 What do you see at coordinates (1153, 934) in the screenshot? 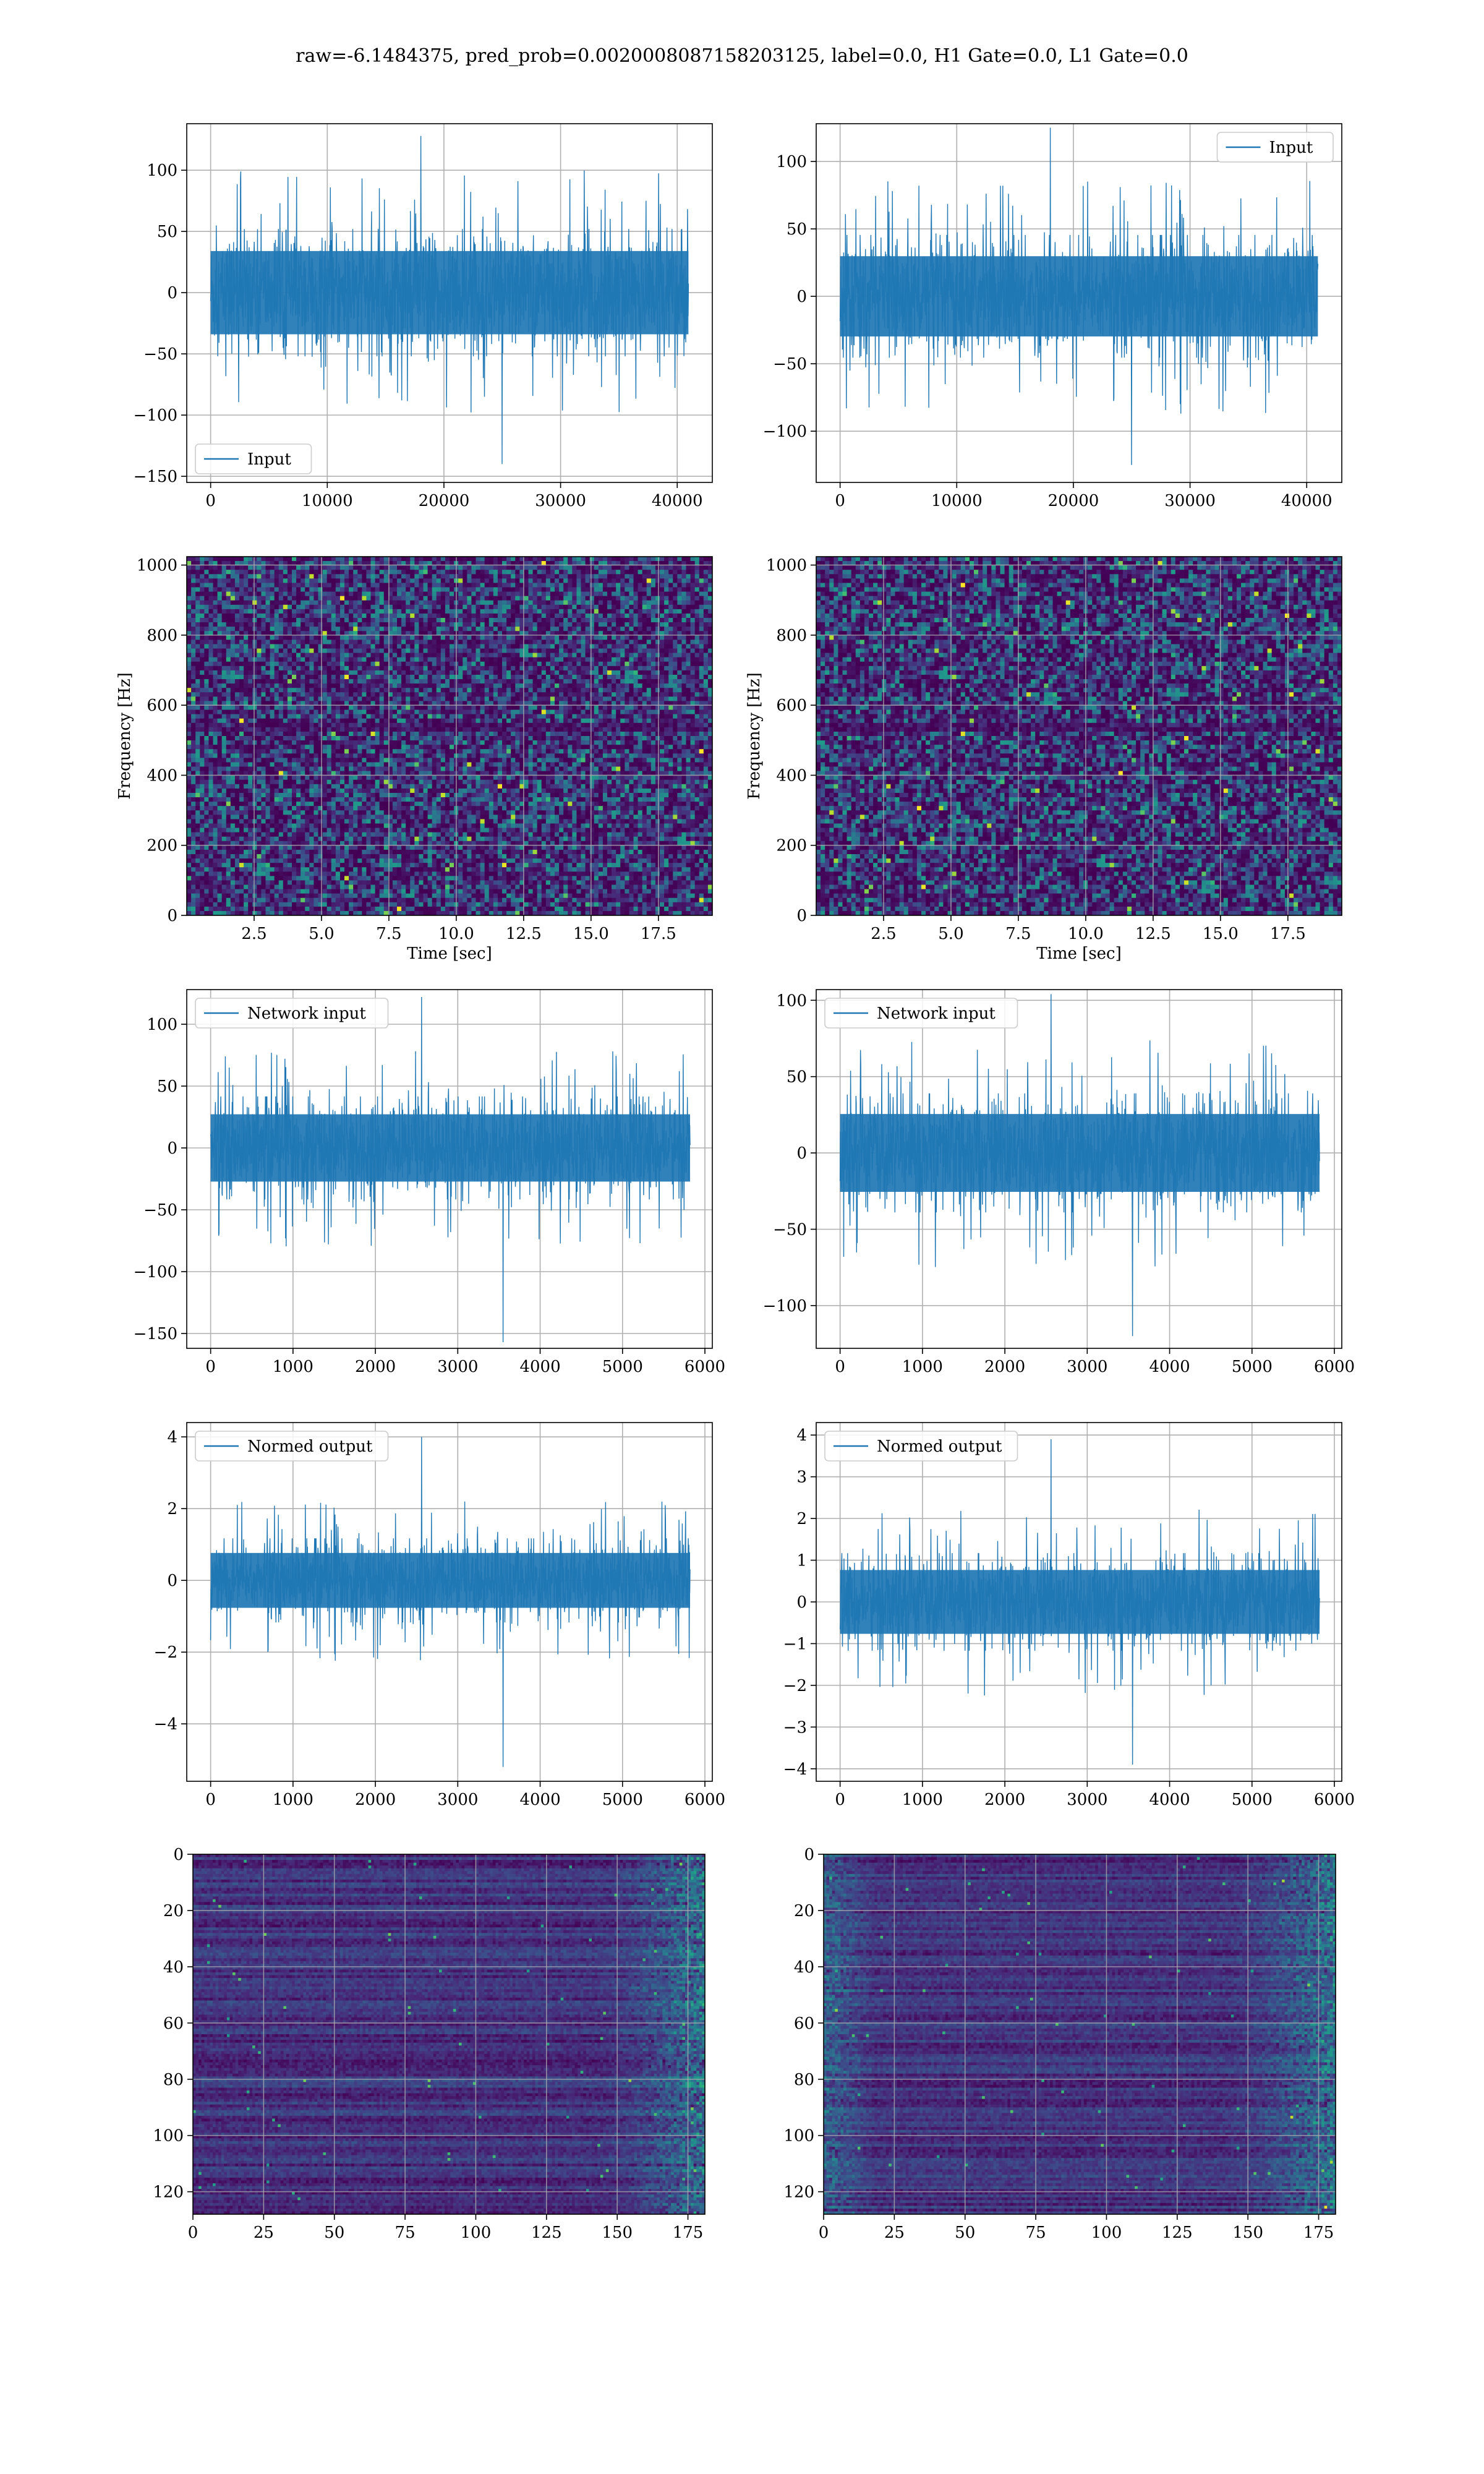
I see `x-tick-label: 12.5` at bounding box center [1153, 934].